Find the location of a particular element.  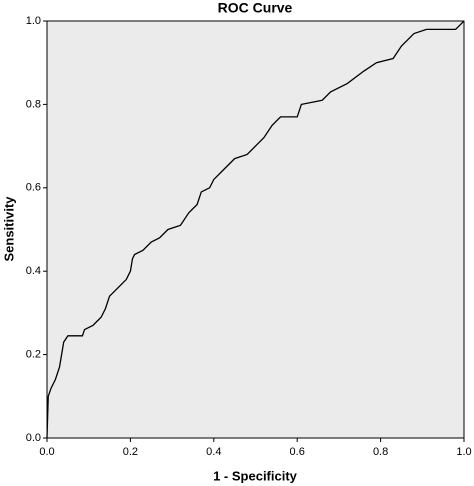

chart-title: ROC Curve is located at coordinates (255, 8).